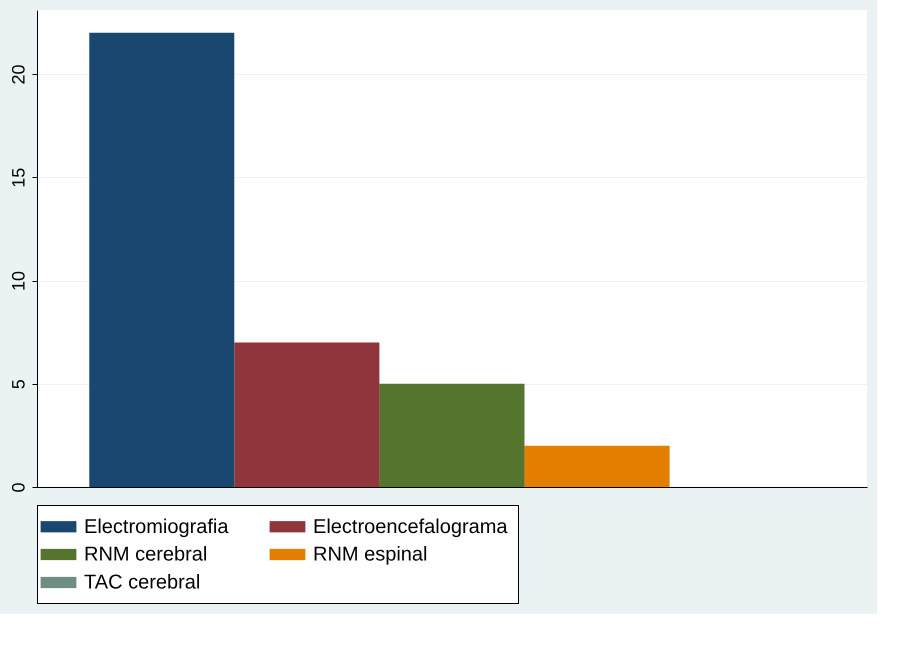 This screenshot has height=654, width=919. What do you see at coordinates (18, 487) in the screenshot?
I see `y-tick-label: 0` at bounding box center [18, 487].